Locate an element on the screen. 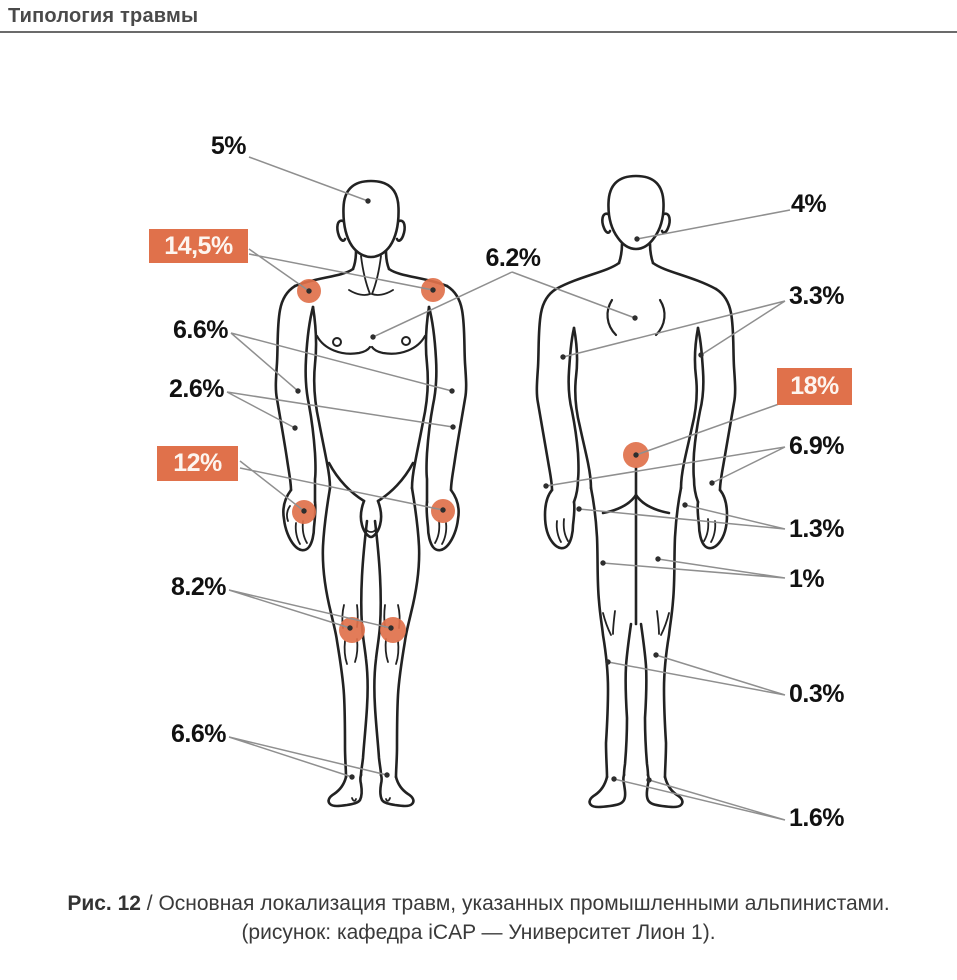 The width and height of the screenshot is (957, 980). front-body-figure is located at coordinates (371, 493).